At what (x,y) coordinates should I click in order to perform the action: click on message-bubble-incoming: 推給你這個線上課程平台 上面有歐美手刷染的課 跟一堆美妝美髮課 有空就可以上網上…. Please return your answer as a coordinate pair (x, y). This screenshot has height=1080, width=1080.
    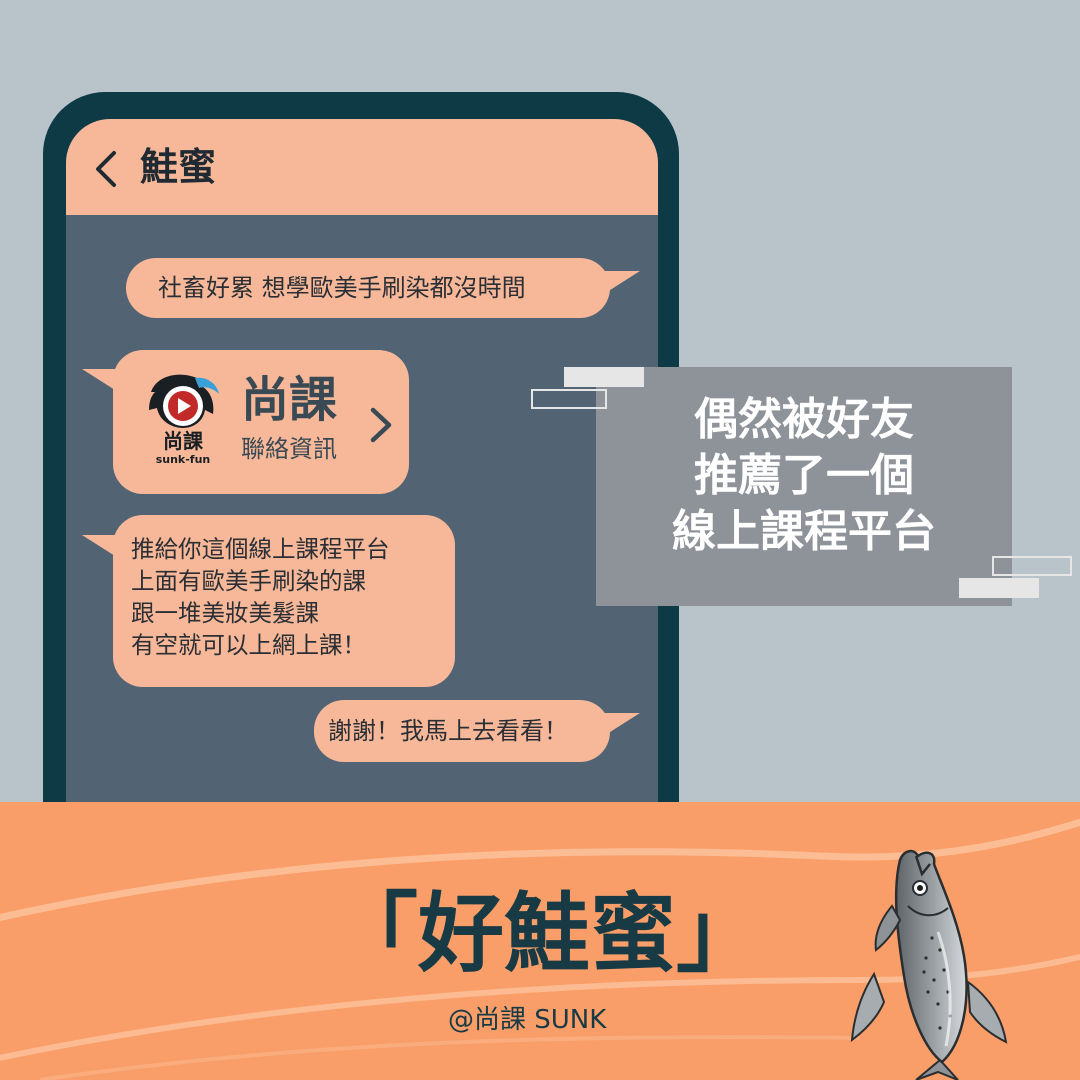
    Looking at the image, I should click on (284, 601).